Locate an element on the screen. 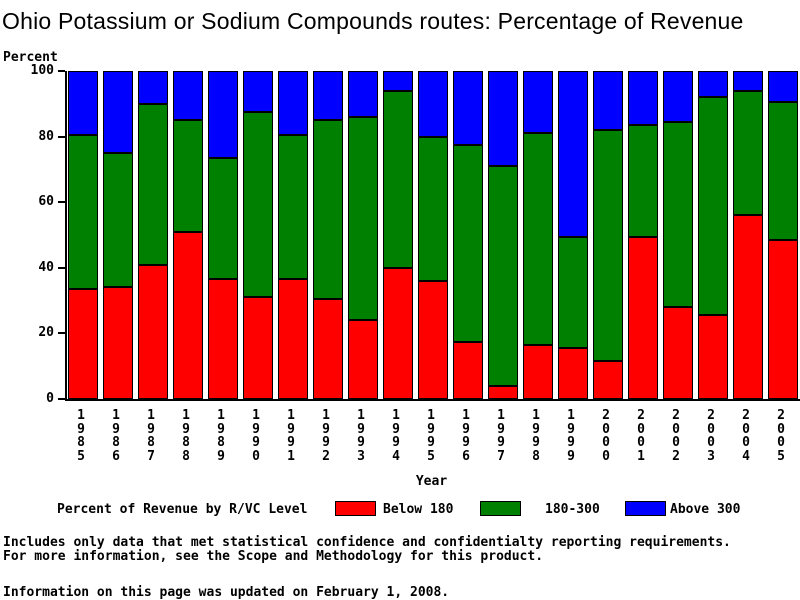  bar-1997 is located at coordinates (503, 235).